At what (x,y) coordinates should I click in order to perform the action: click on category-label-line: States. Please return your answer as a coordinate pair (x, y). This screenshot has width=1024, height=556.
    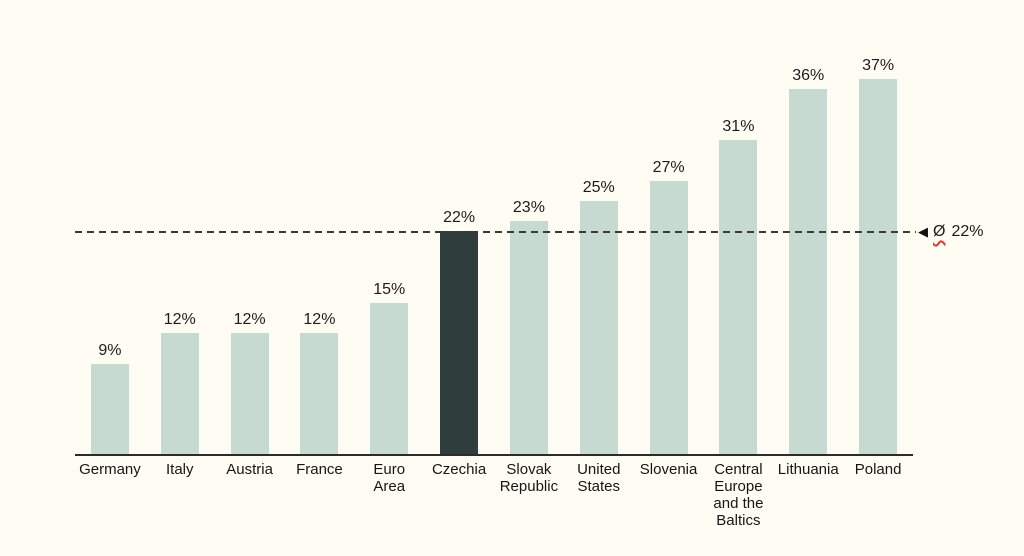
    Looking at the image, I should click on (599, 486).